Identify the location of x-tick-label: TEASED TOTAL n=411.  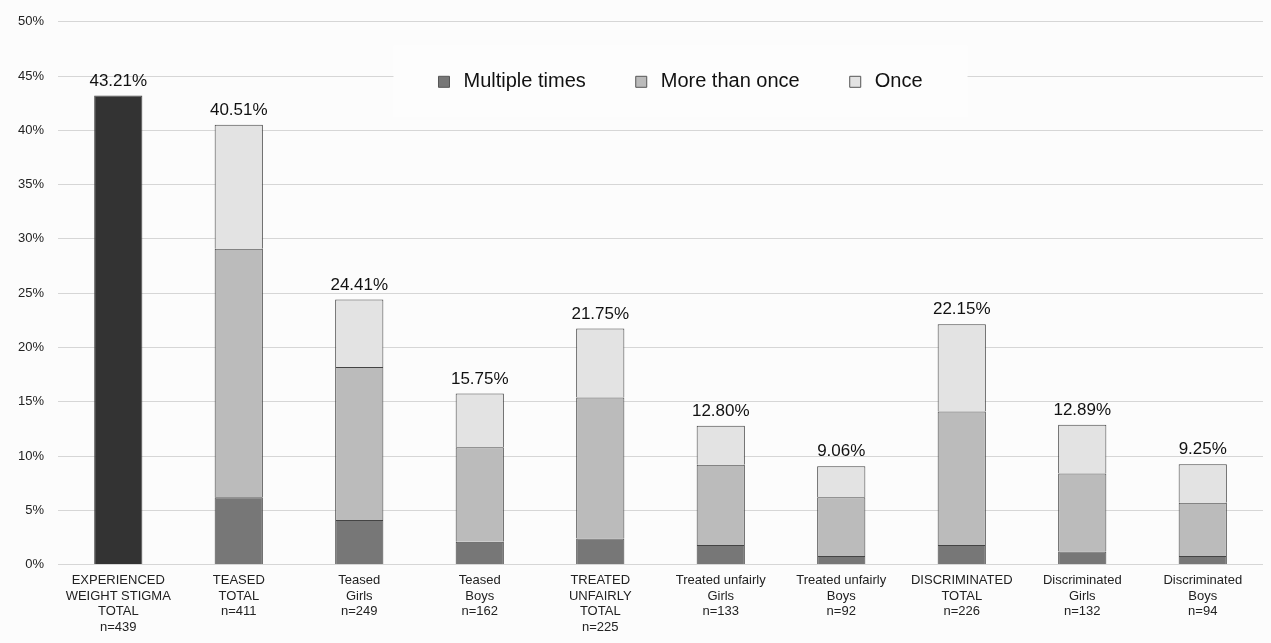
(238, 595).